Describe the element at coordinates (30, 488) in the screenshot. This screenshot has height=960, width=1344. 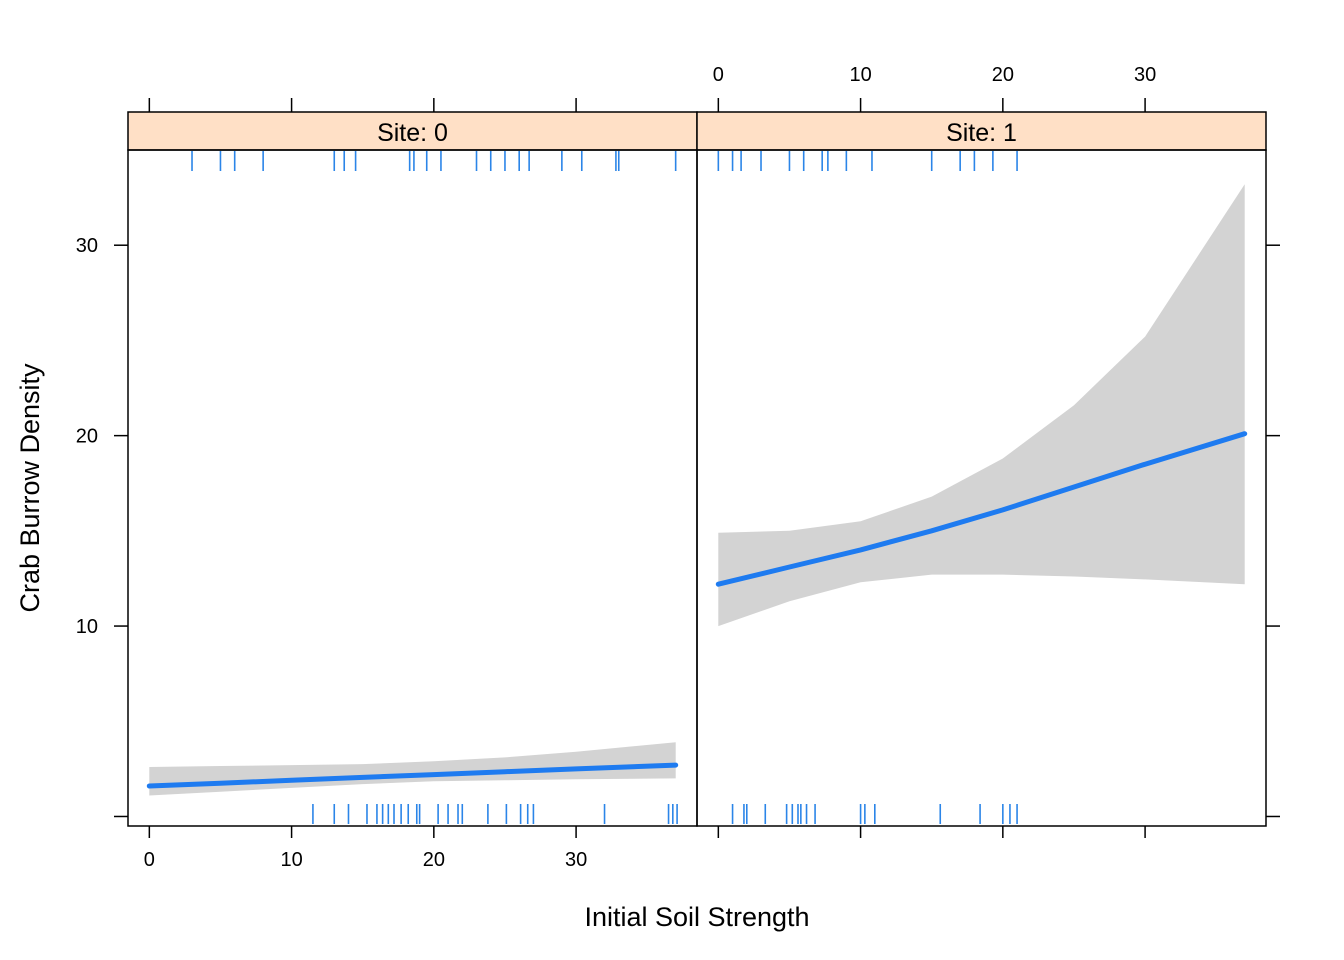
I see `y-axis-title: Crab Burrow Density` at that location.